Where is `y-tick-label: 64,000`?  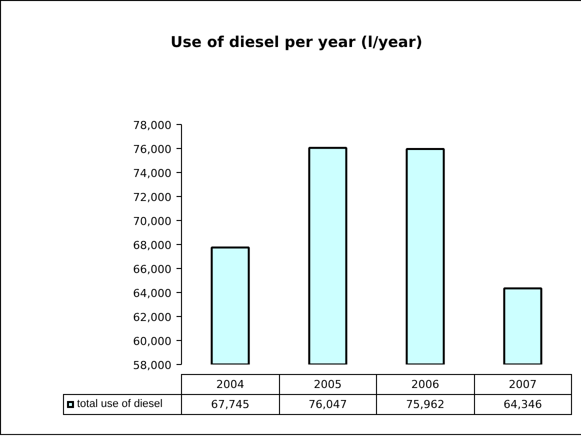 y-tick-label: 64,000 is located at coordinates (152, 293).